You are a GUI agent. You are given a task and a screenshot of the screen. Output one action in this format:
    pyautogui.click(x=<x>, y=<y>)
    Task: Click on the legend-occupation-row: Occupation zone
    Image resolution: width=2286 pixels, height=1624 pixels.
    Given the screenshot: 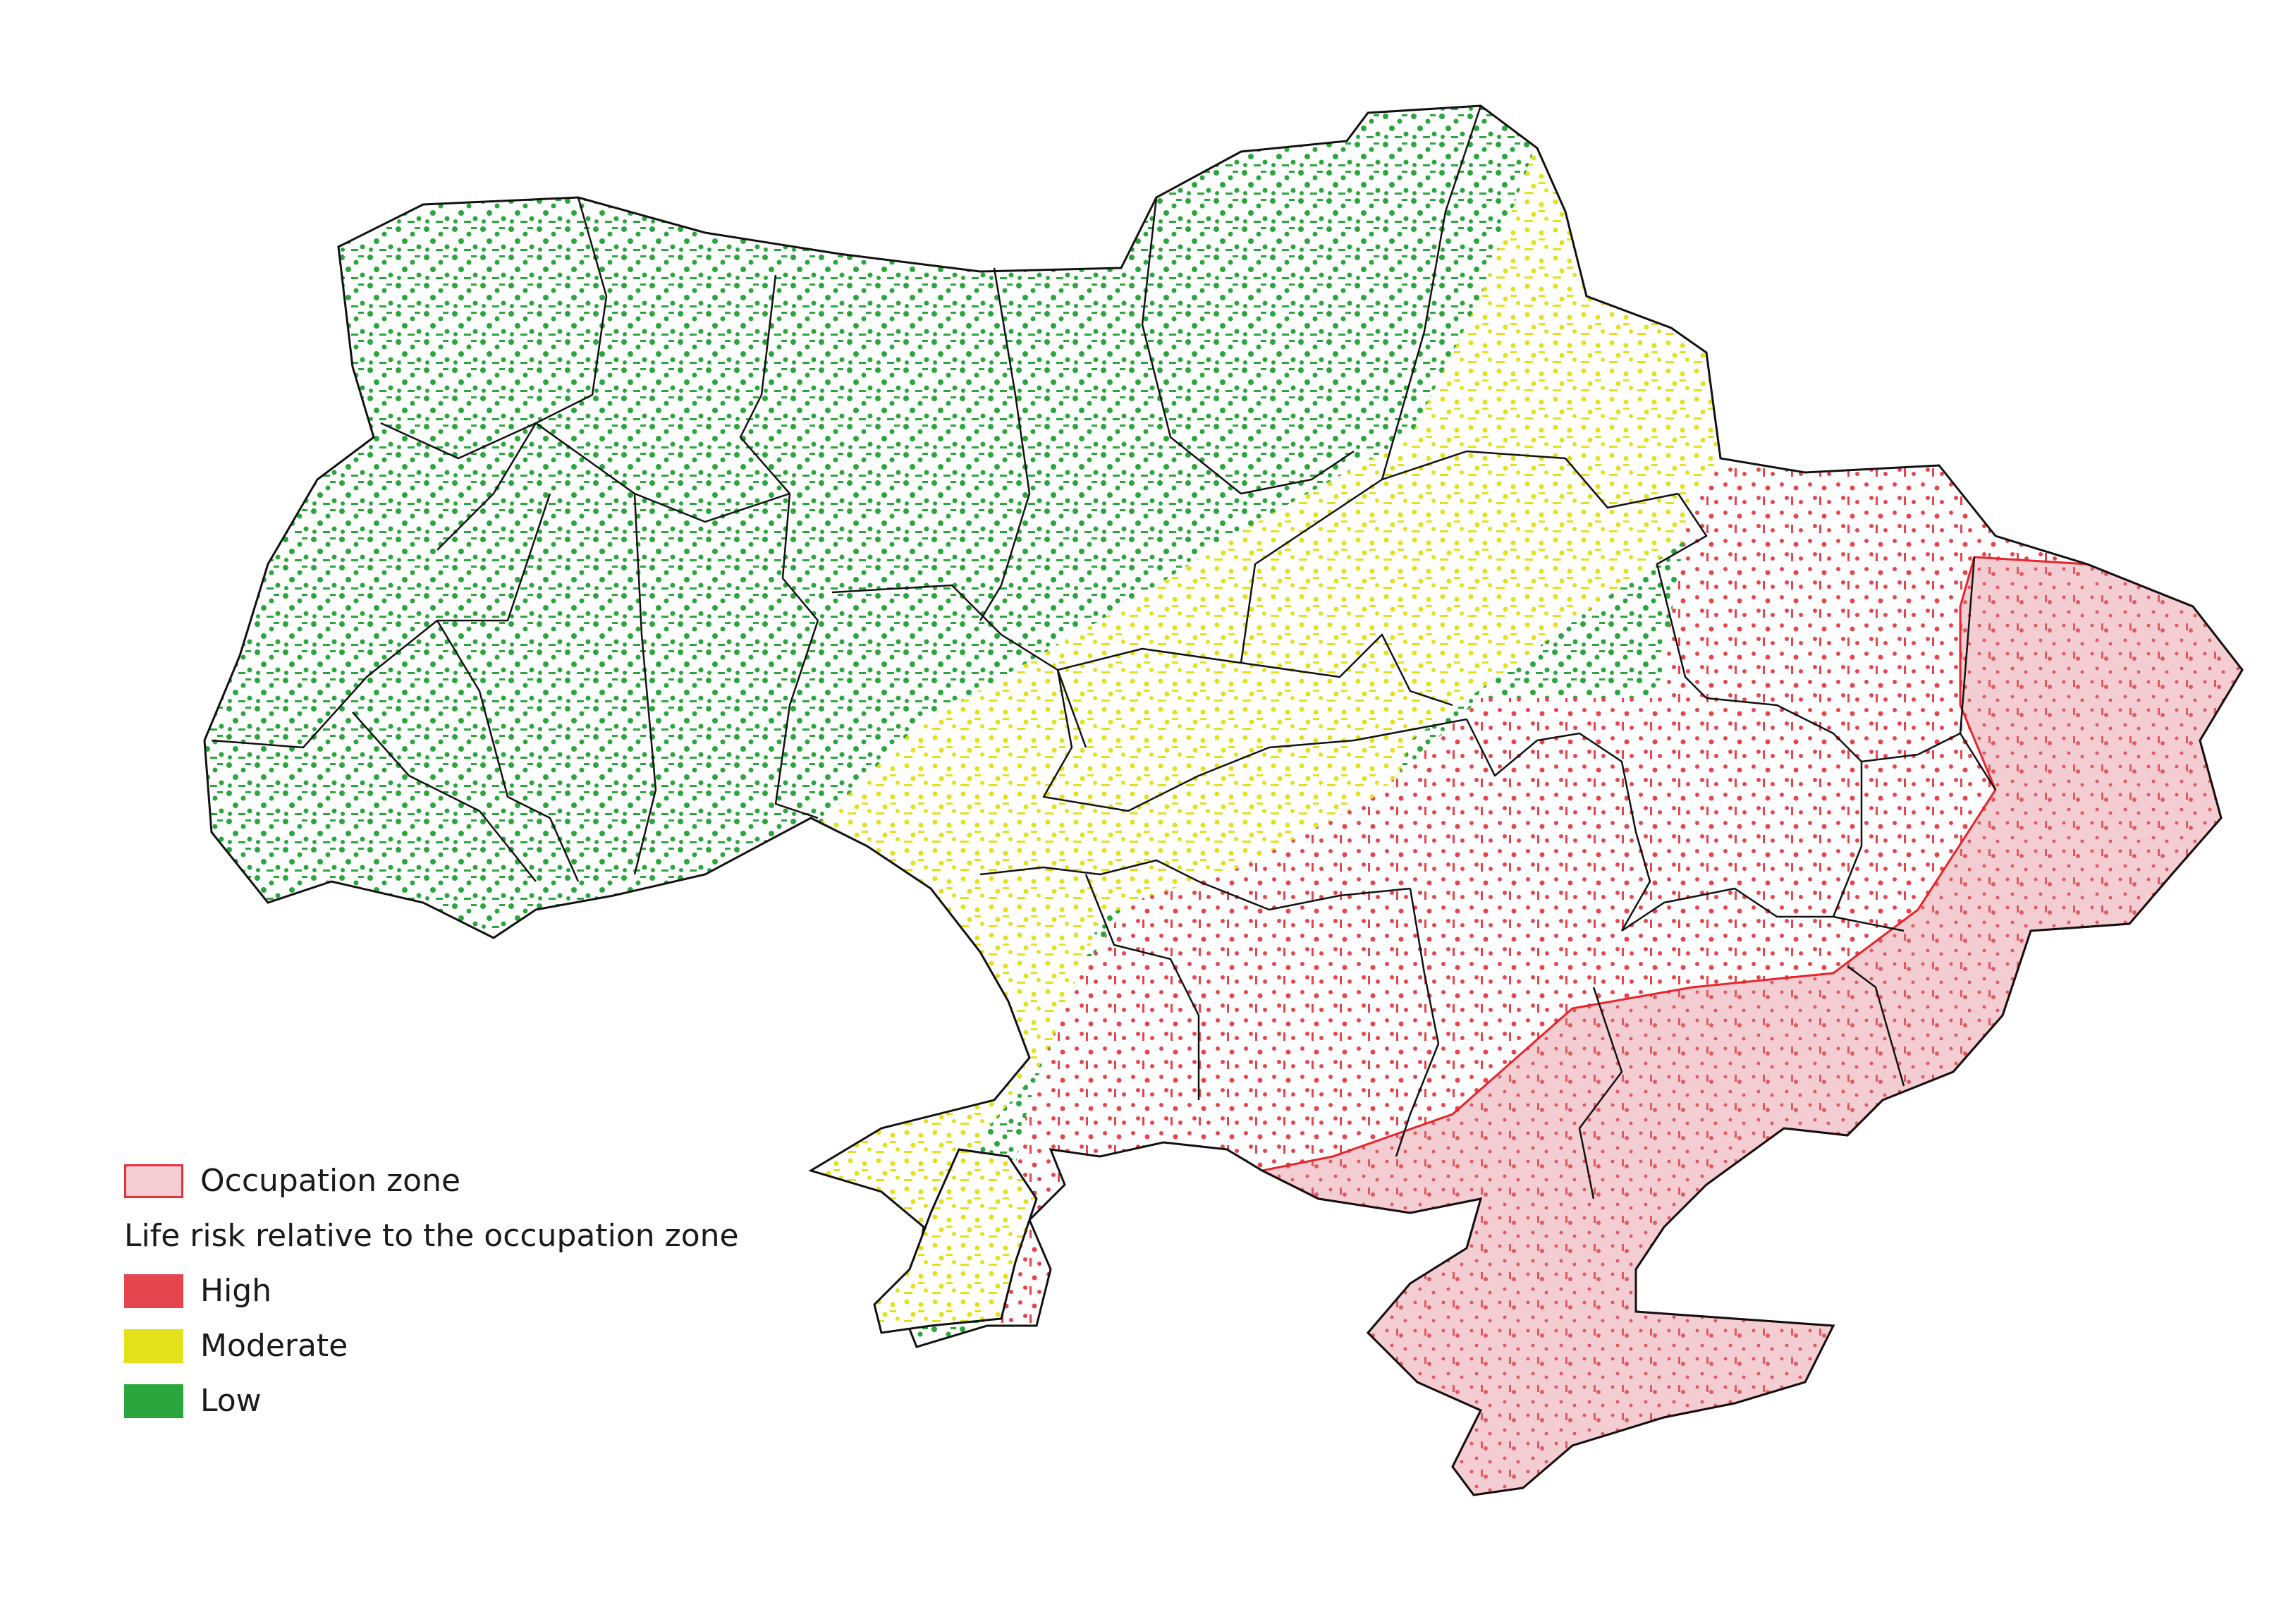 What is the action you would take?
    pyautogui.click(x=431, y=1181)
    